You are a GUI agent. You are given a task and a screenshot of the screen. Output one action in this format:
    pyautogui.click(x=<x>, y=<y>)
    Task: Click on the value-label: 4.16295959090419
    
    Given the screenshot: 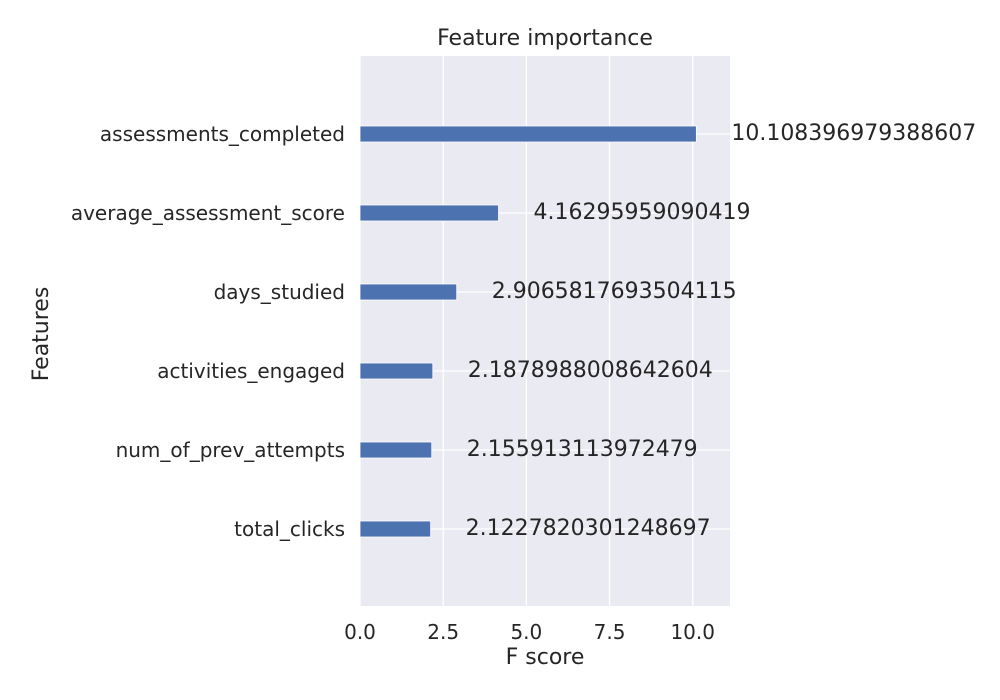 What is the action you would take?
    pyautogui.click(x=642, y=212)
    